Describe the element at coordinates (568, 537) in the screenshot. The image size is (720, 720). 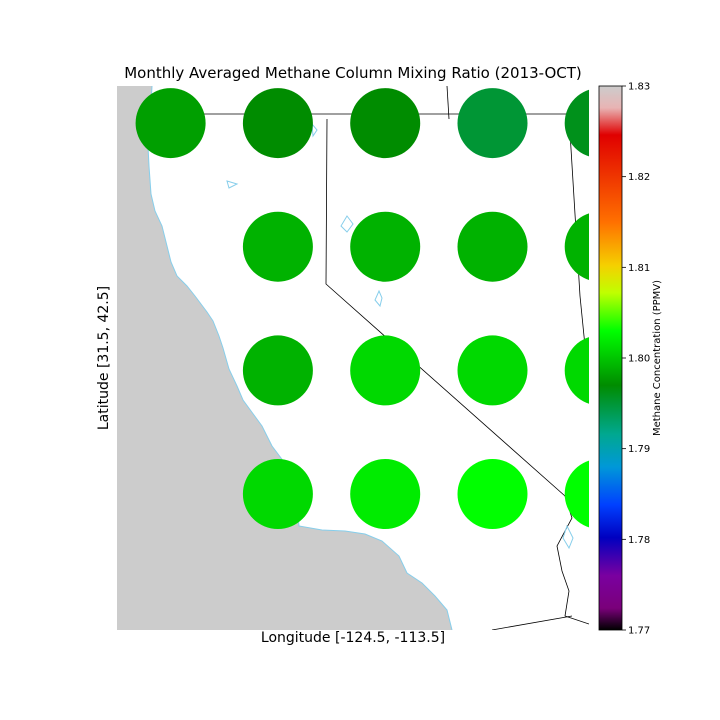
I see `salton-sea` at that location.